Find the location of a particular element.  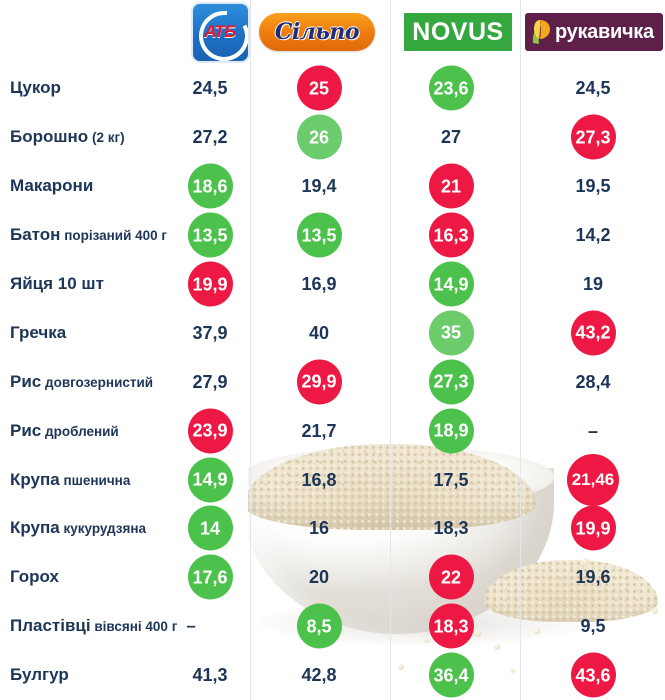

glove-leaf-icon is located at coordinates (541, 32).